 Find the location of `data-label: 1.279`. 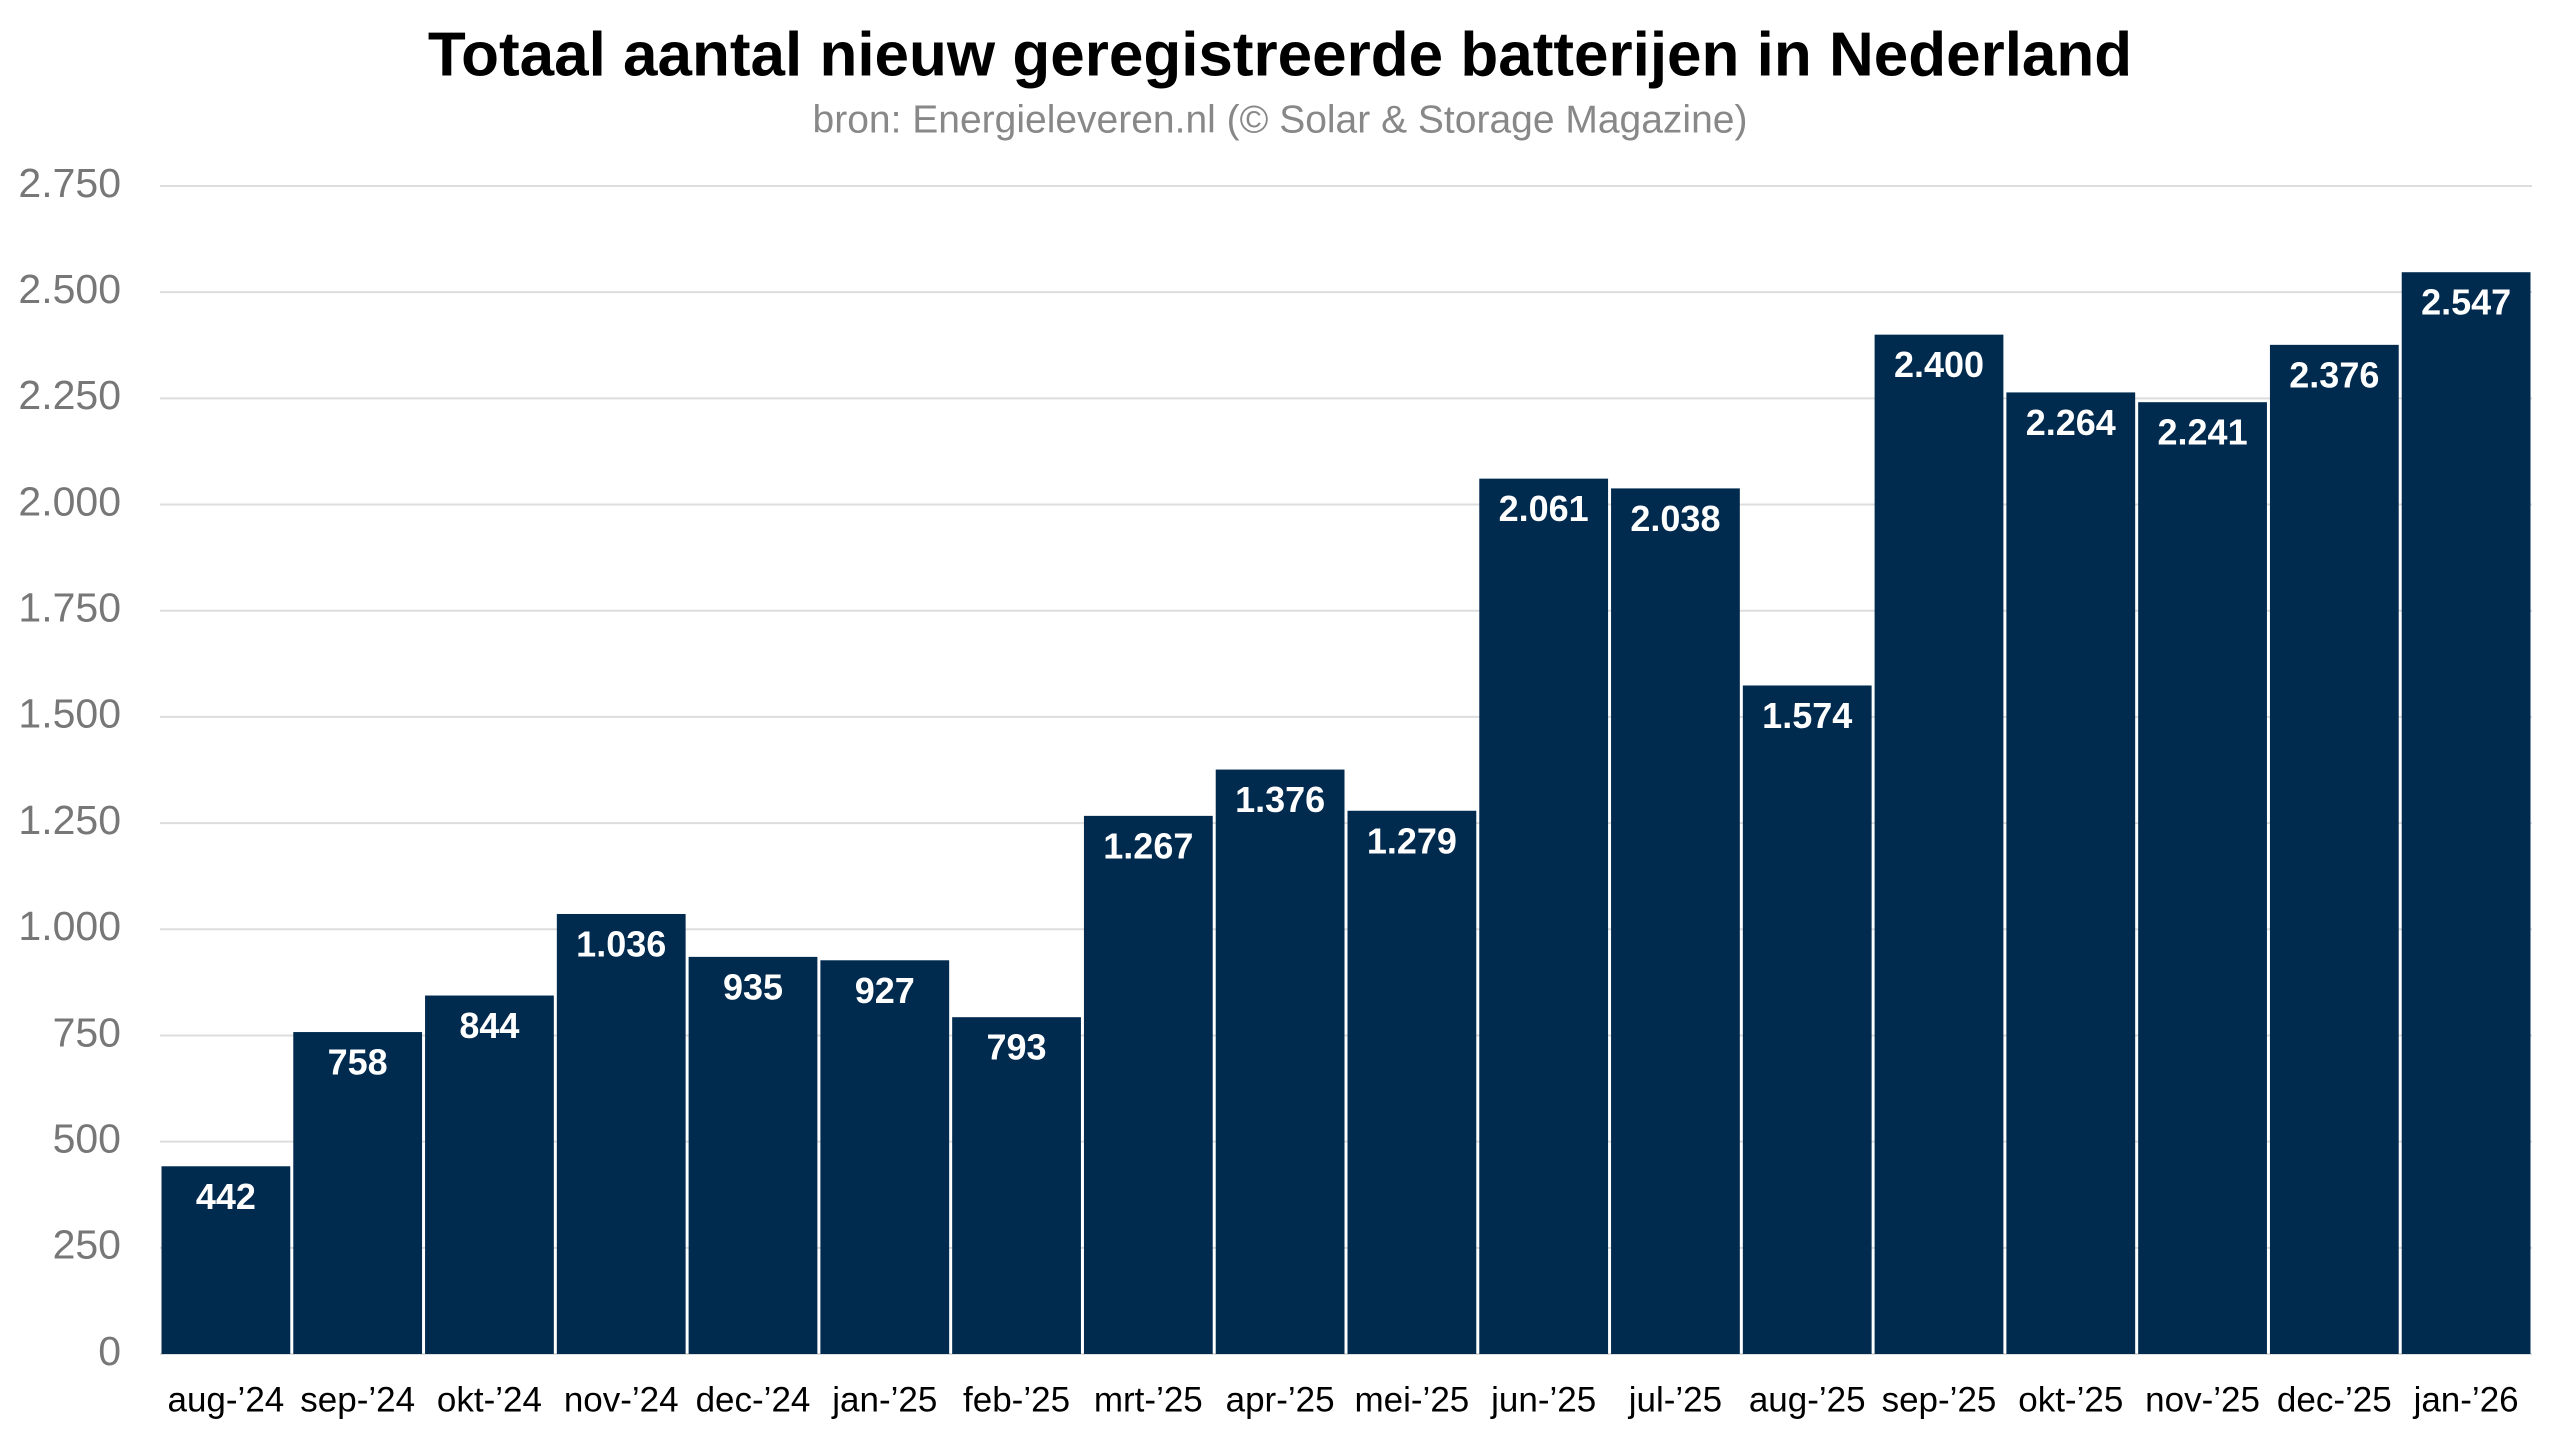

data-label: 1.279 is located at coordinates (1412, 840).